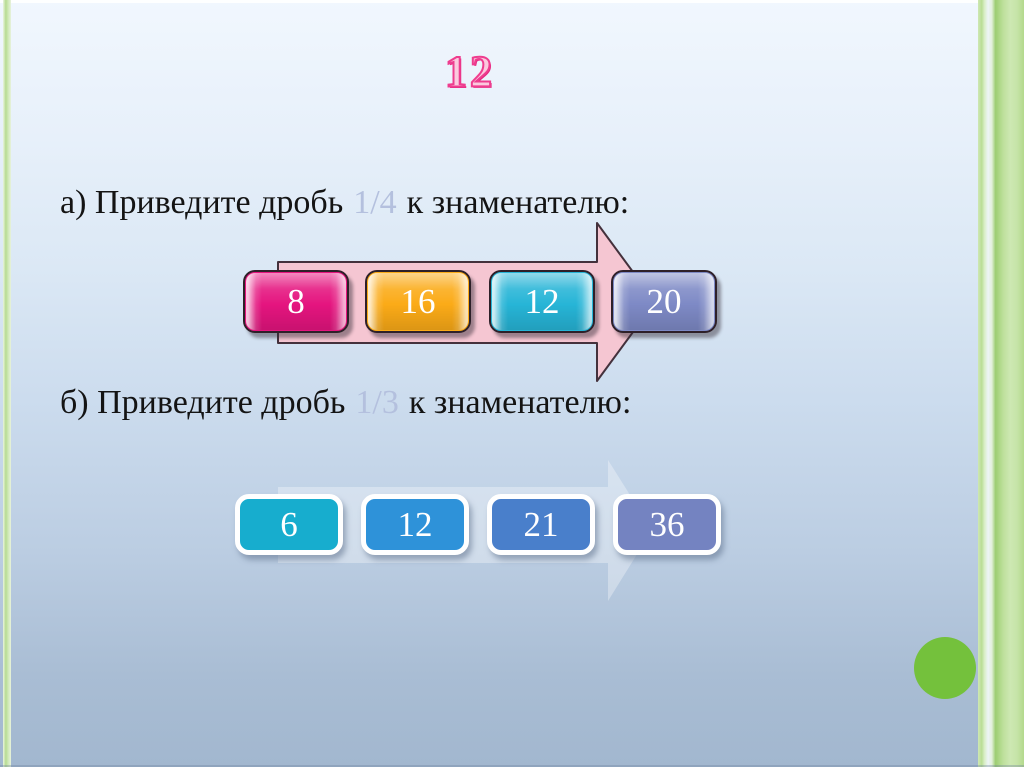  What do you see at coordinates (469, 71) in the screenshot?
I see `slide-title: 12` at bounding box center [469, 71].